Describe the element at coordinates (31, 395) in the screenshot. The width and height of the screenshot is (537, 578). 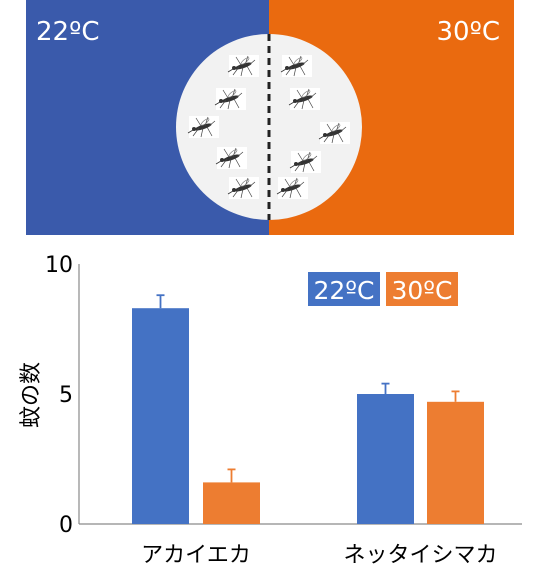
I see `y-axis-label: 蚊の数` at that location.